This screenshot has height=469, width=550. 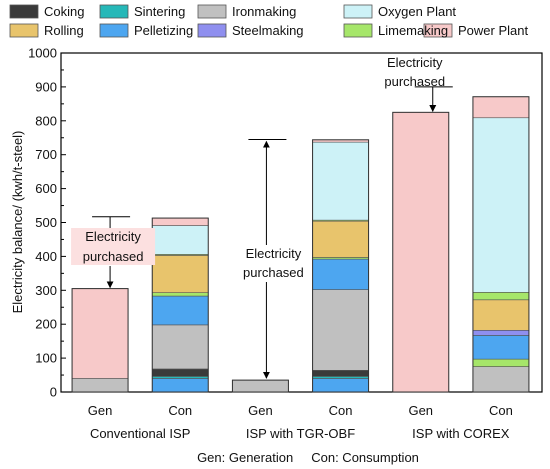 I want to click on y-tick-label: 400, so click(x=46, y=256).